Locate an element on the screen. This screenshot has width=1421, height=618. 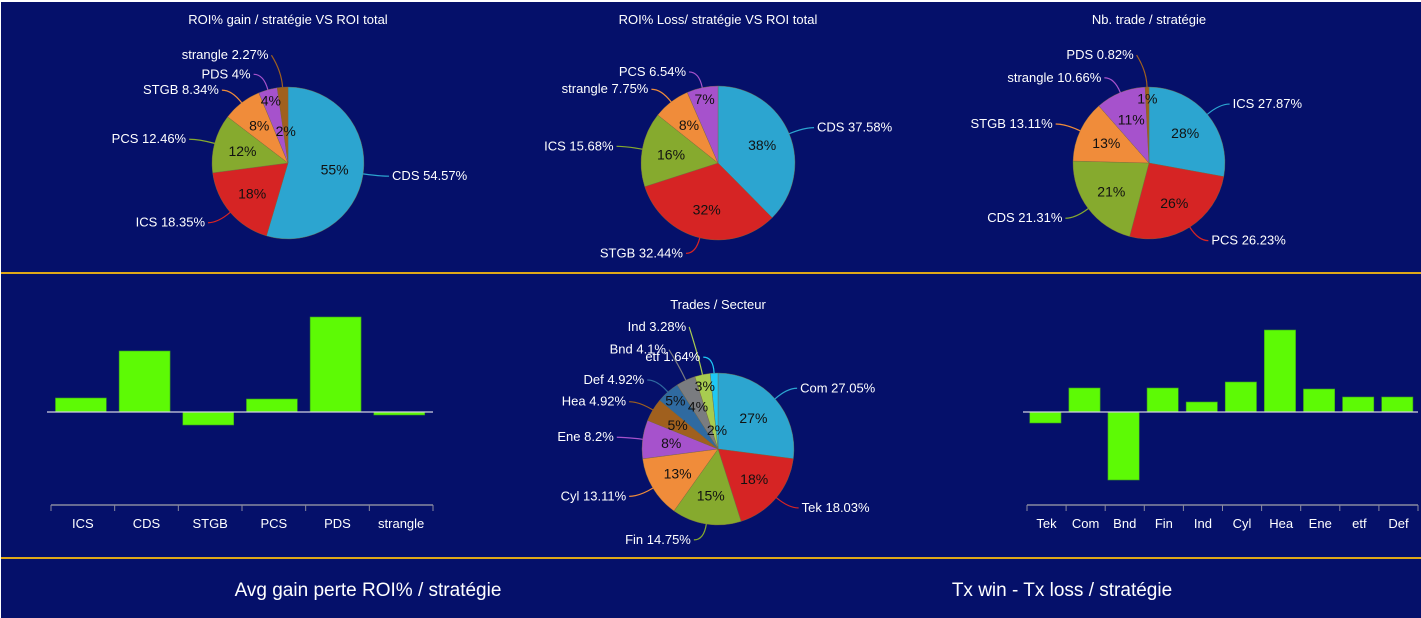
slice-percent-label: 32% is located at coordinates (707, 209).